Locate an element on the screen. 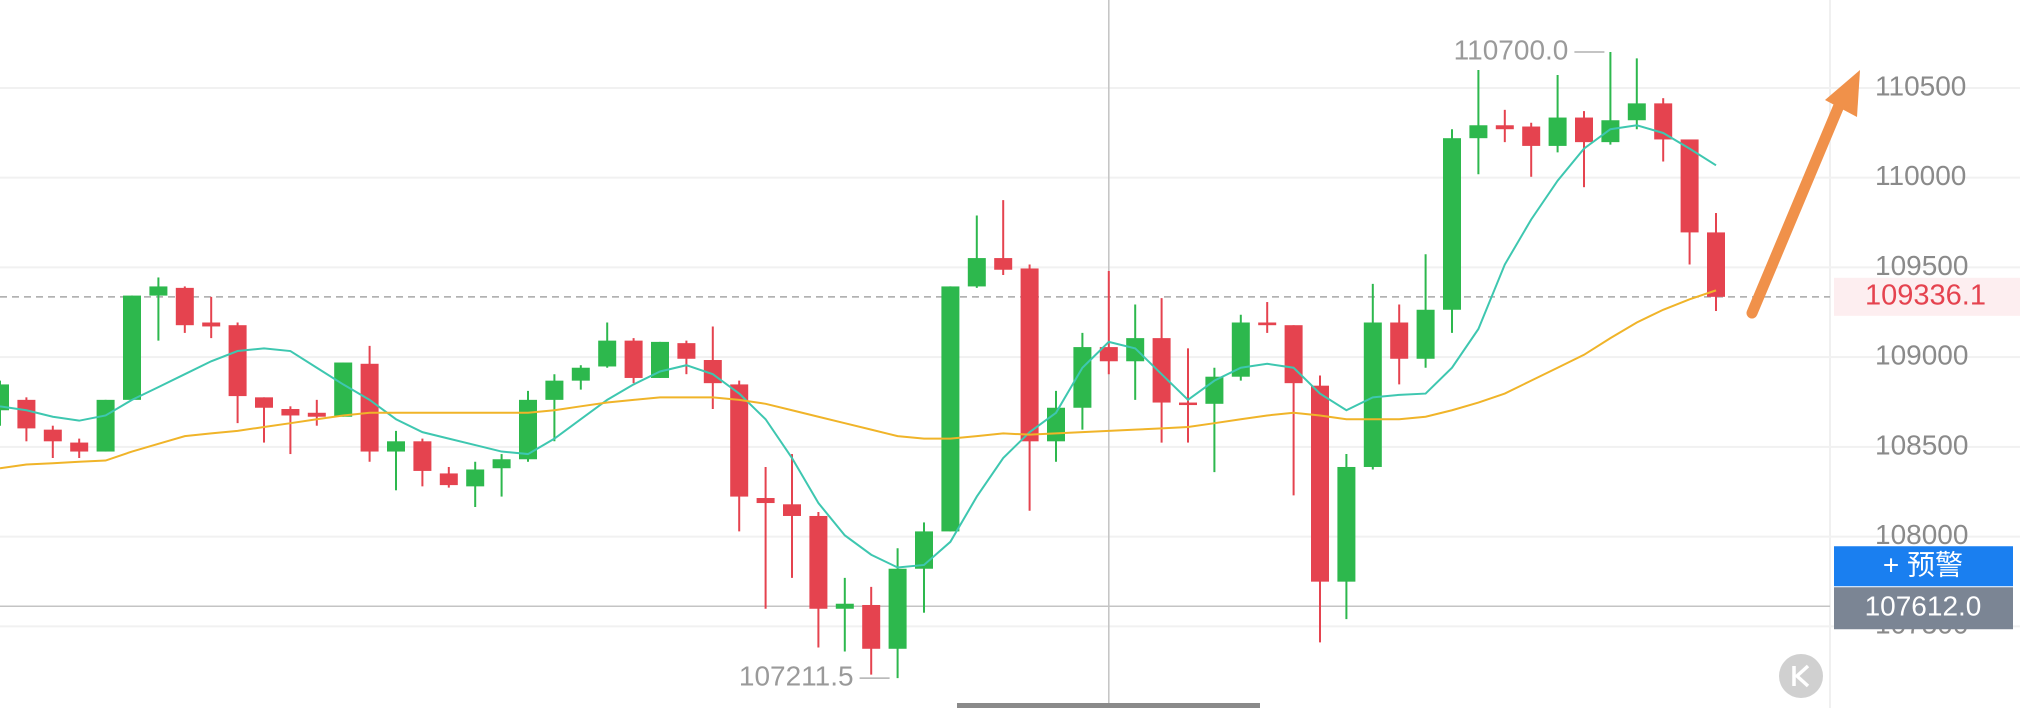 The width and height of the screenshot is (2020, 708). trend-arrow-head is located at coordinates (1842, 93).